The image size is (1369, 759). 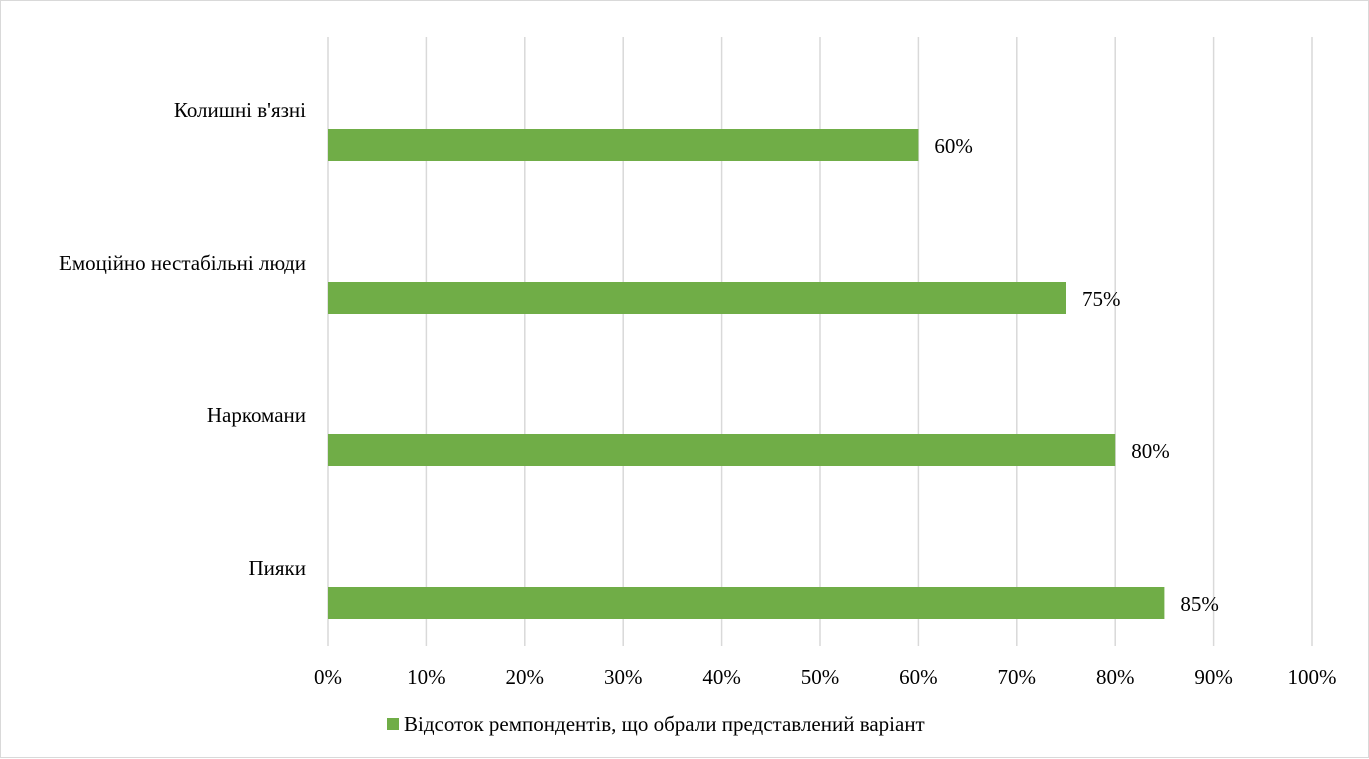 I want to click on x-tick-label-8: 80%, so click(x=1115, y=677).